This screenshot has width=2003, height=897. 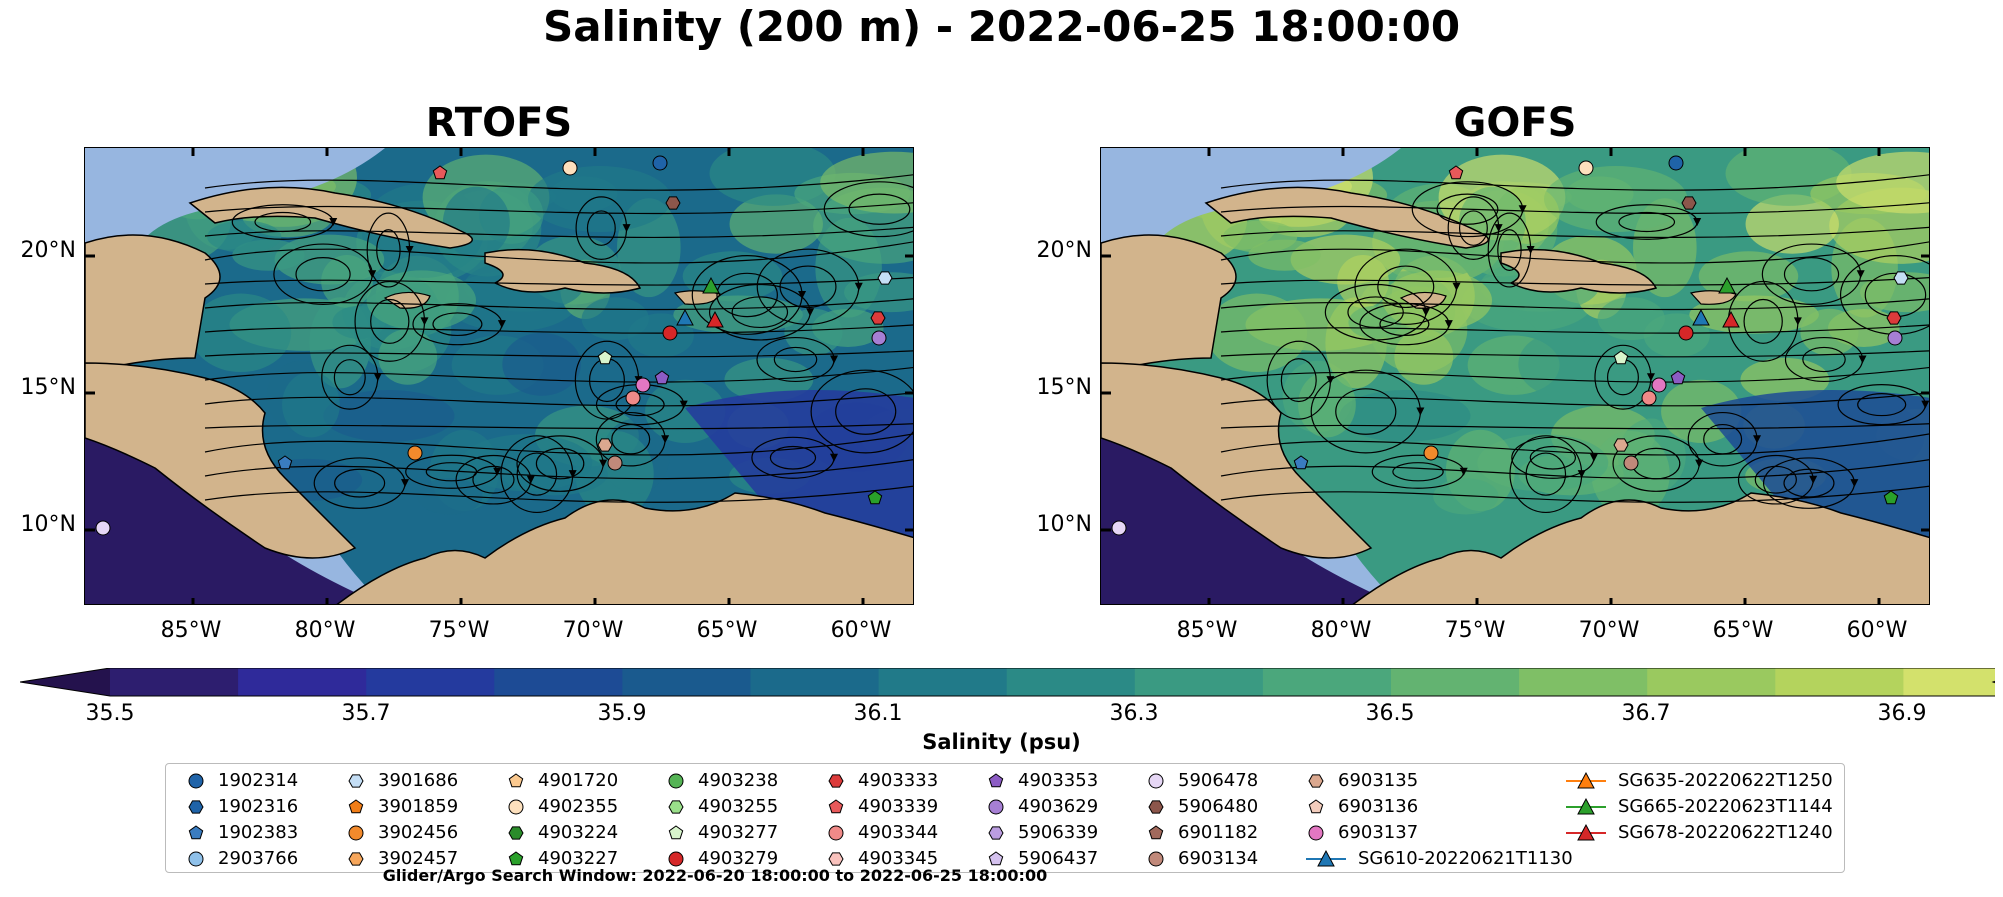 I want to click on legend-item-4903227: 4903227, so click(x=561, y=858).